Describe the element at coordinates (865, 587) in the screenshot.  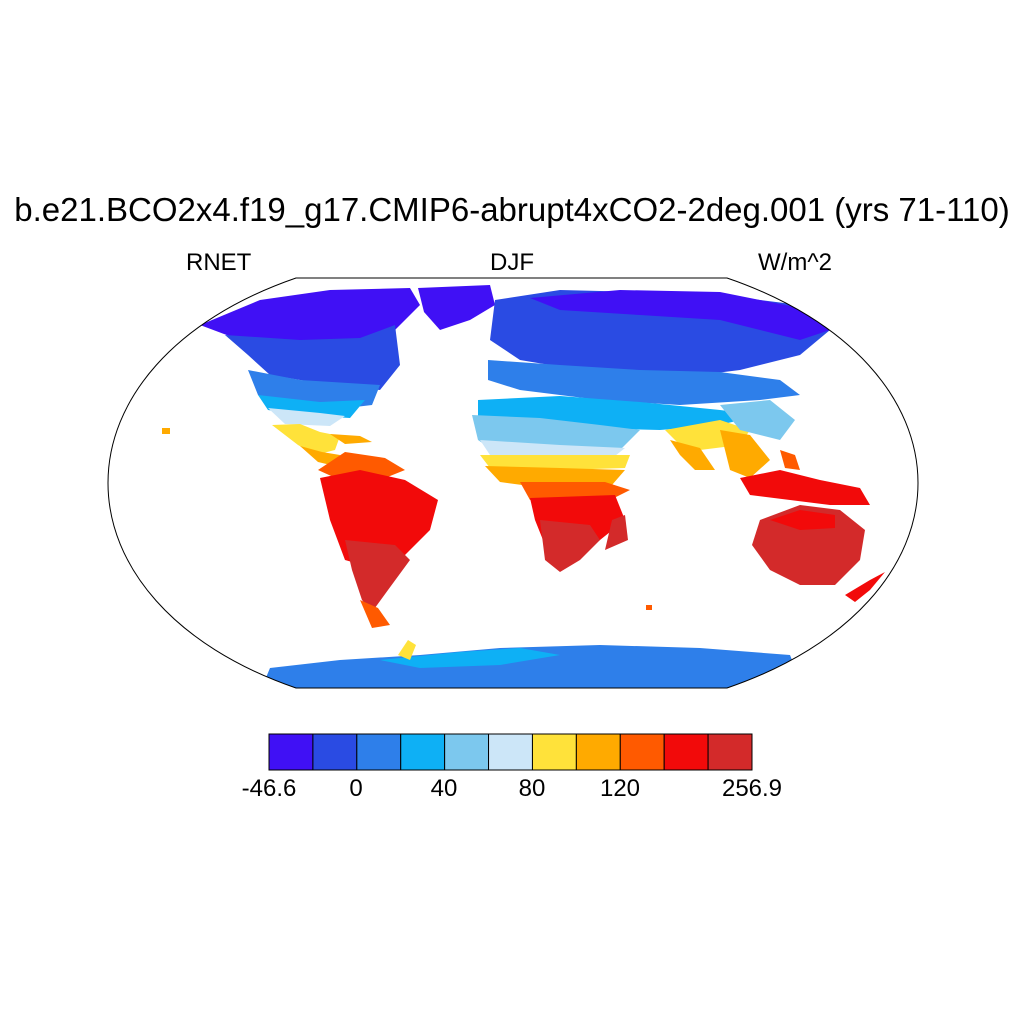
I see `new-zealand` at that location.